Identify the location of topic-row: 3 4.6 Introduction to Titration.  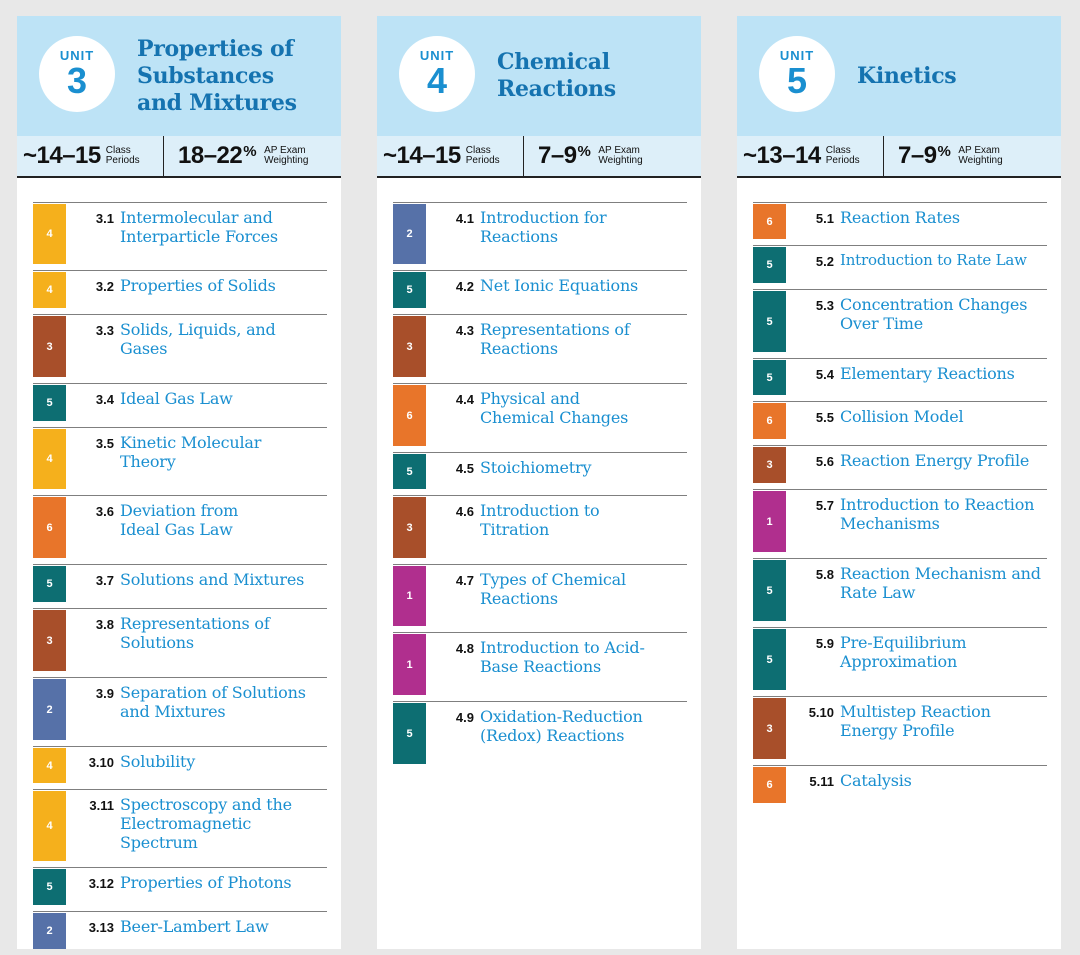
(540, 529).